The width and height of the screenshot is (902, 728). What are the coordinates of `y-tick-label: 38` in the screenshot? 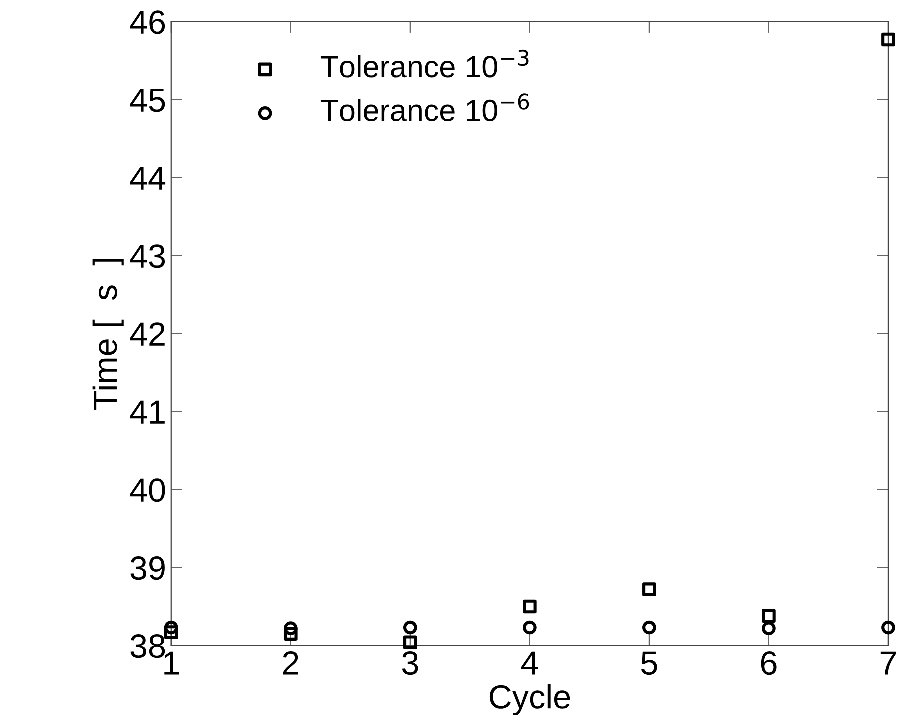 It's located at (148, 646).